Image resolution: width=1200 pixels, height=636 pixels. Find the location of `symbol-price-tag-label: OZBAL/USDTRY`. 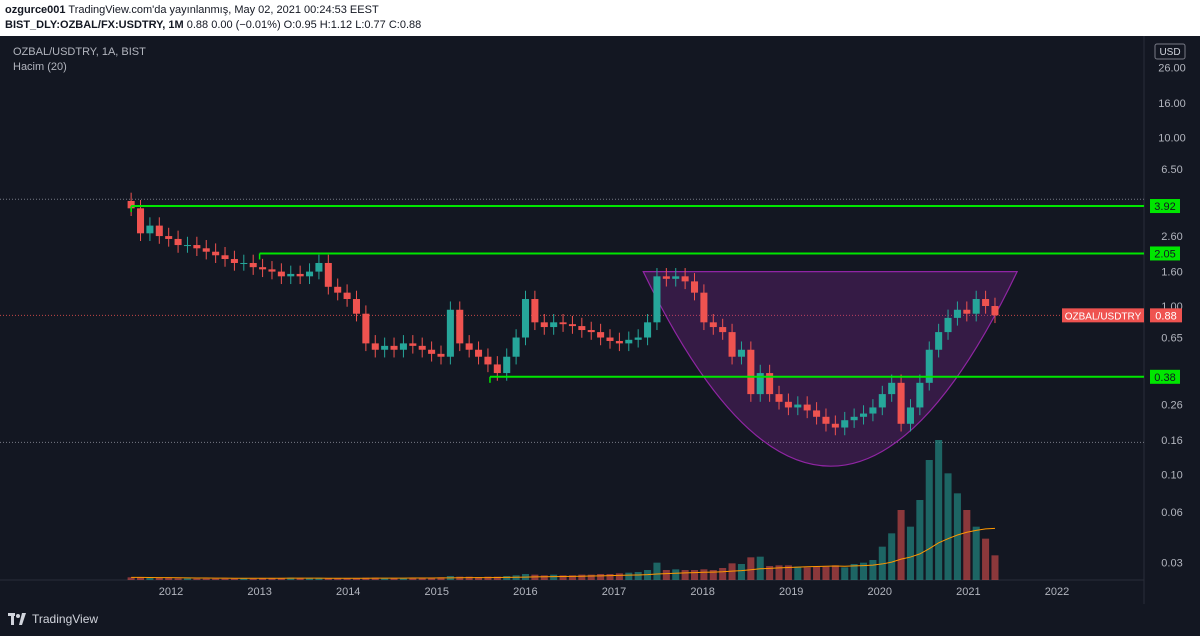

symbol-price-tag-label: OZBAL/USDTRY is located at coordinates (1103, 316).